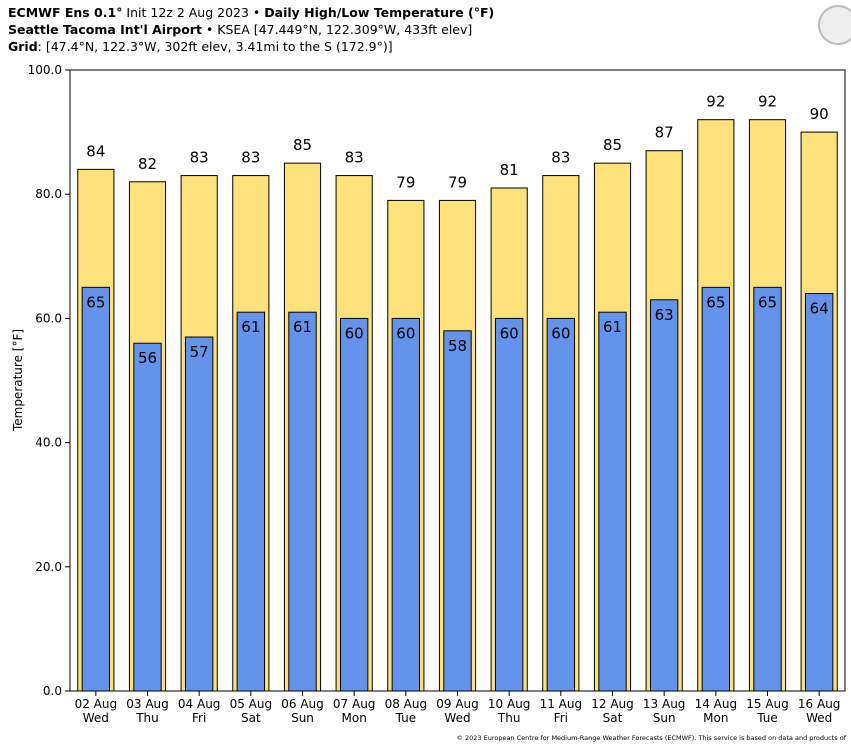 The width and height of the screenshot is (851, 750). I want to click on y-tick-label: 60.0, so click(48, 318).